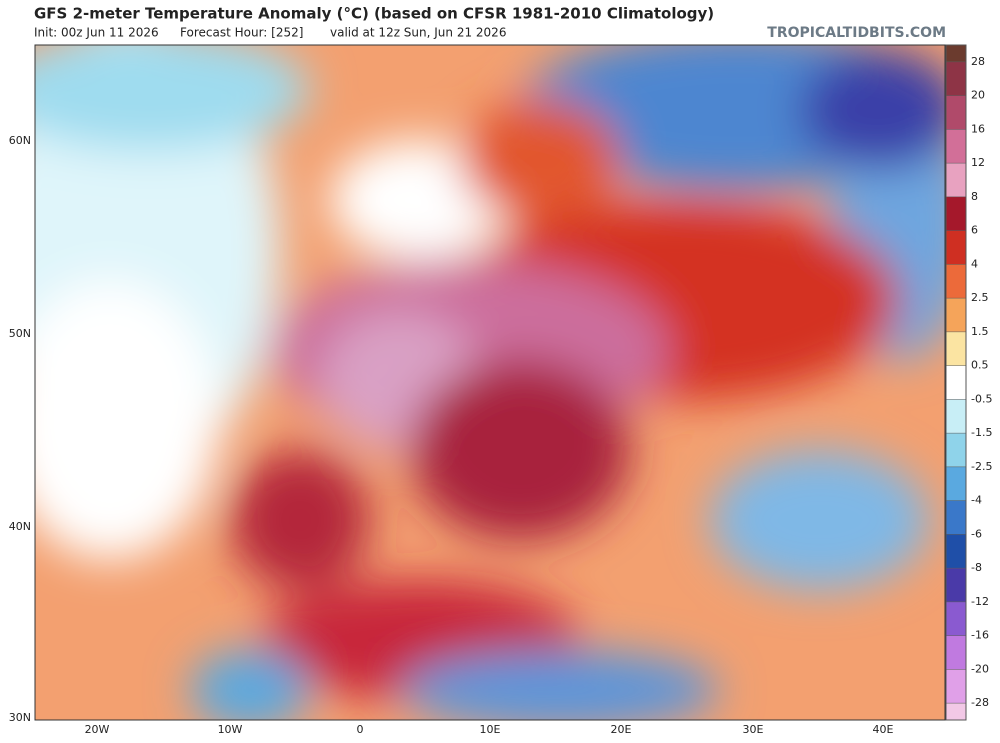 Image resolution: width=1000 pixels, height=743 pixels. Describe the element at coordinates (978, 128) in the screenshot. I see `colorbar-label: 16` at that location.